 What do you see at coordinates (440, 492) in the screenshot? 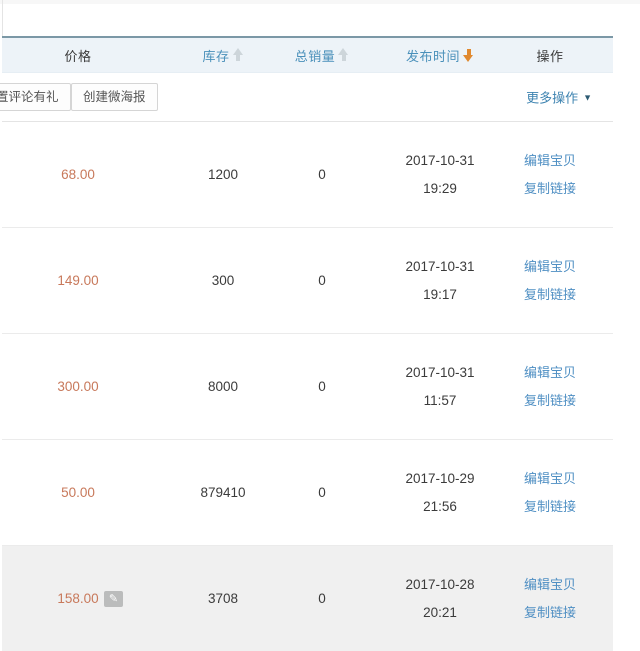
I see `publish-time-cell: 2017-10-29 21:56` at bounding box center [440, 492].